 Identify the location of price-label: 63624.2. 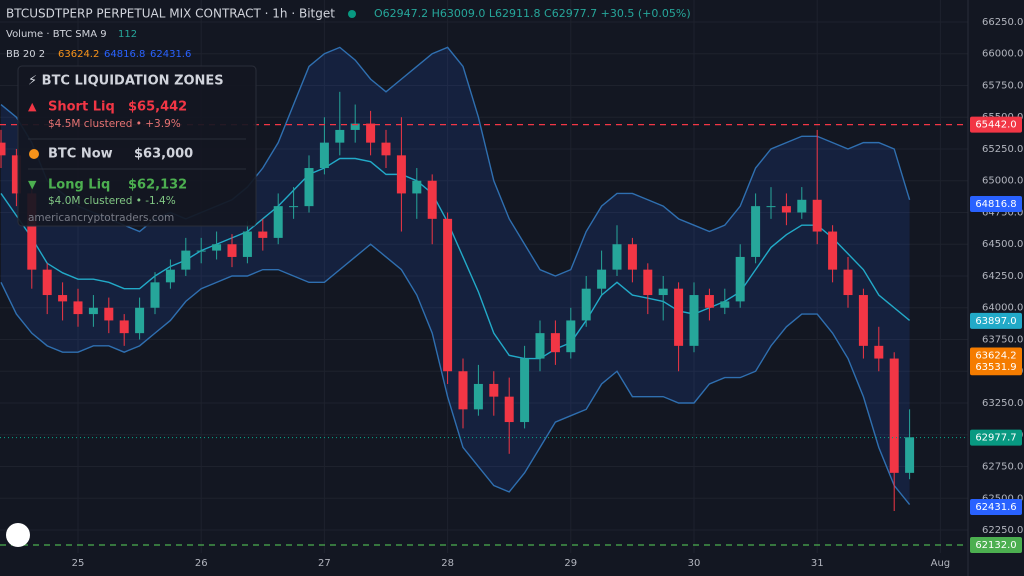
(995, 355).